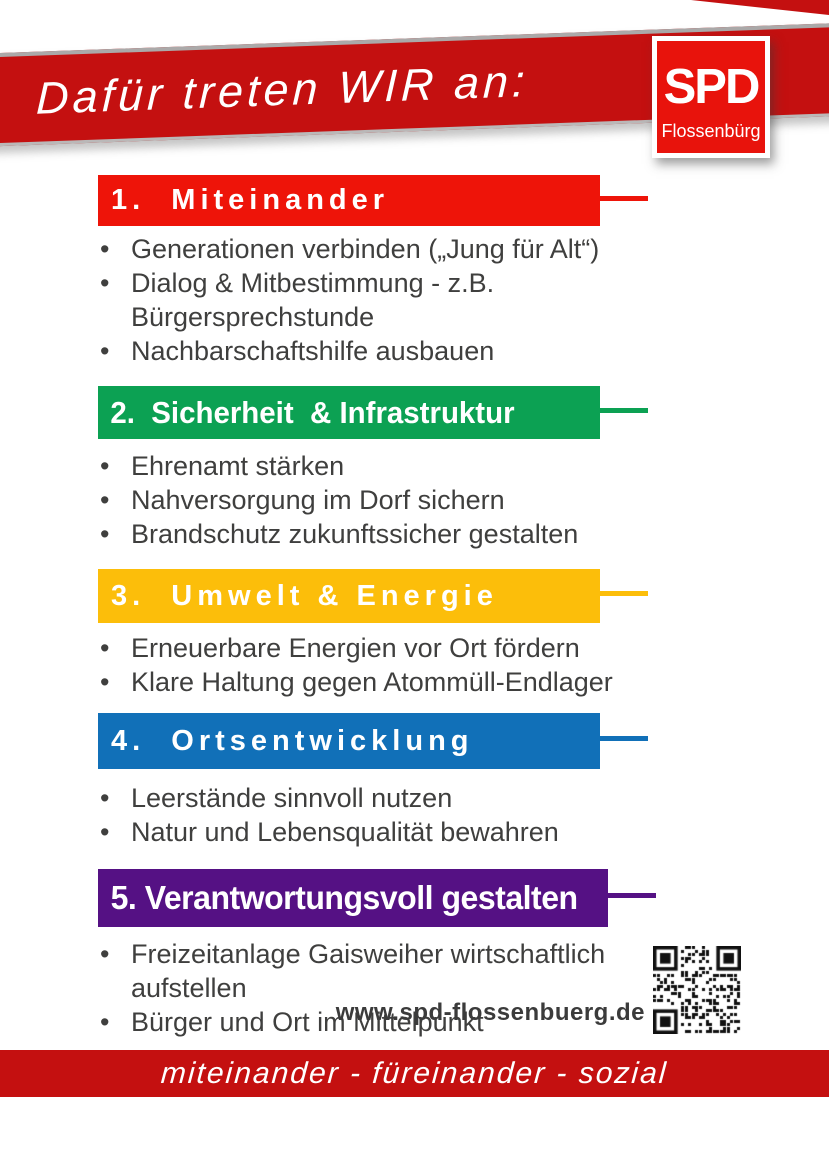  I want to click on ribbon-corner-fold, so click(760, 7).